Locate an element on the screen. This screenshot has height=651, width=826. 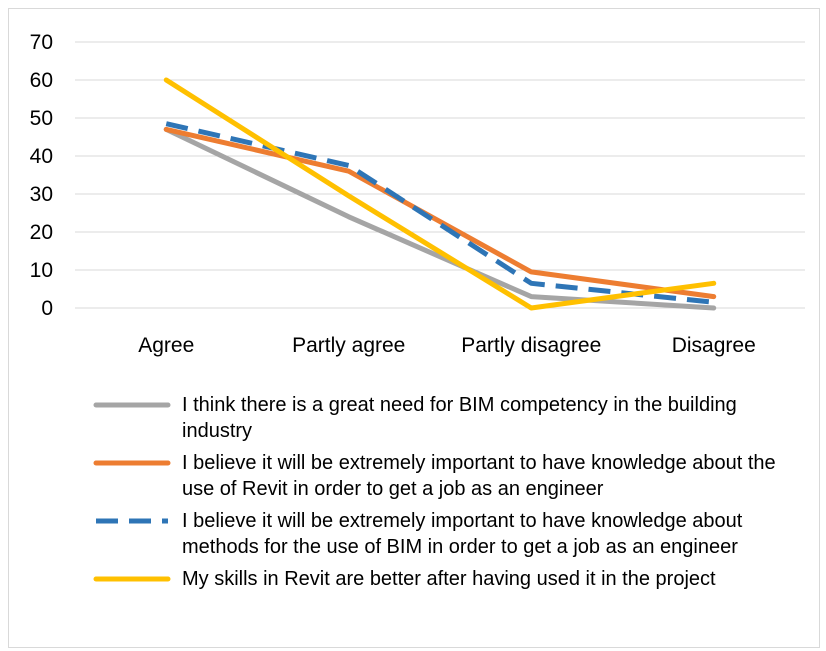
y-tick-label: 20 is located at coordinates (41, 232).